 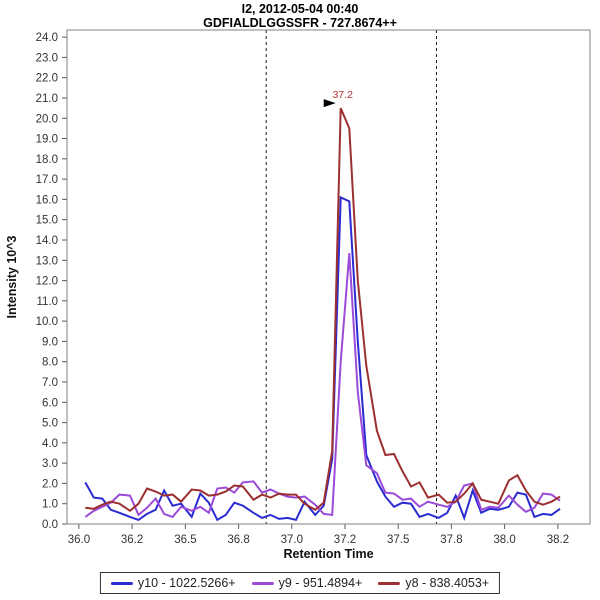 What do you see at coordinates (50, 342) in the screenshot?
I see `y-tick-label: 9.0` at bounding box center [50, 342].